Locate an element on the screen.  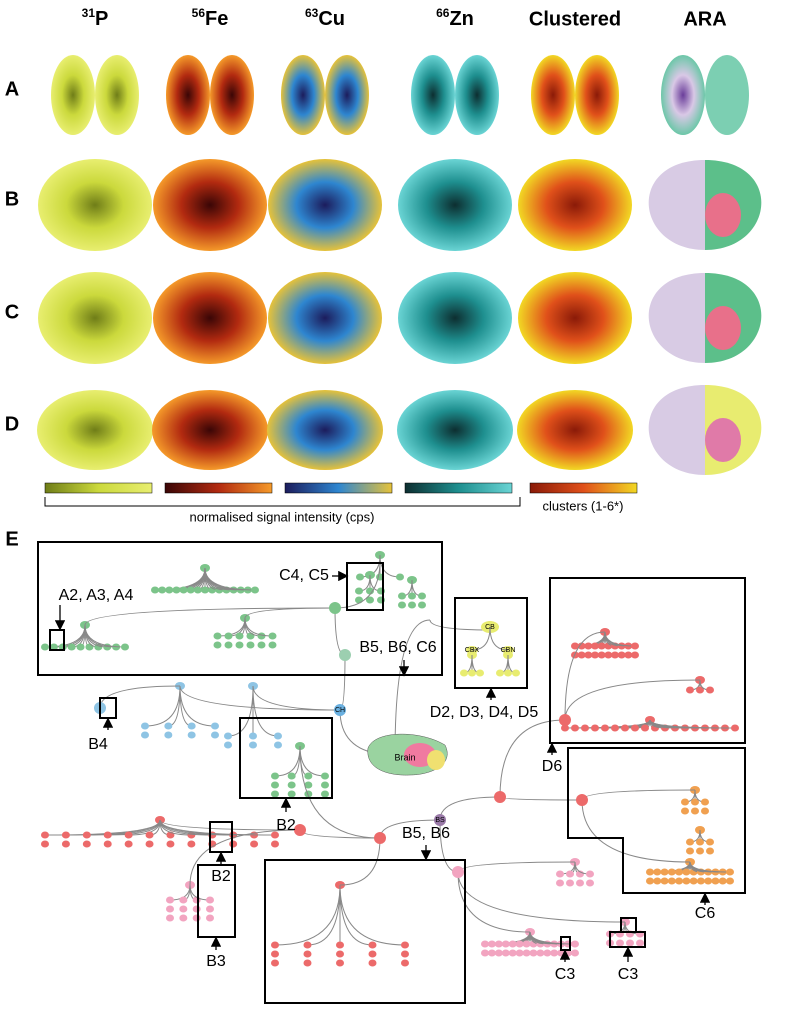
callout: C3 is located at coordinates (565, 974).